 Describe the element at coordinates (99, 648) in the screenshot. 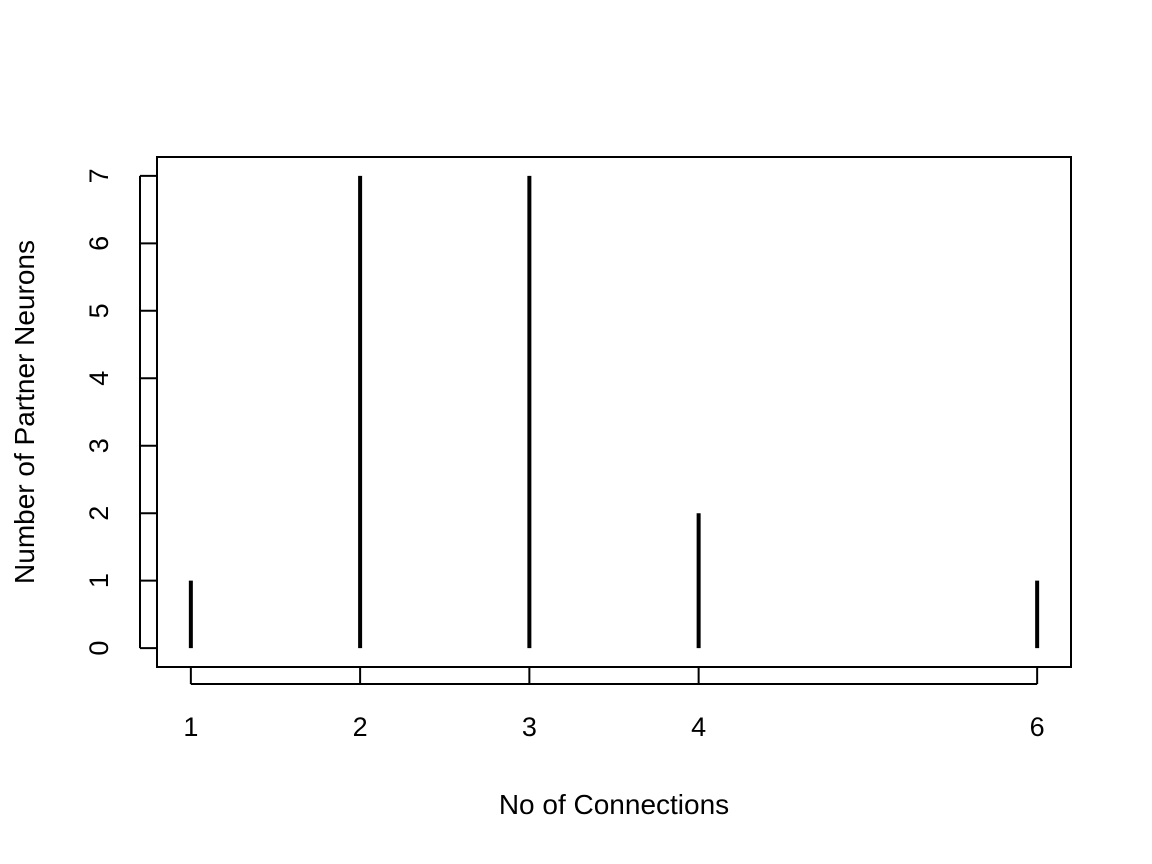

I see `y-tick-label: 0` at that location.